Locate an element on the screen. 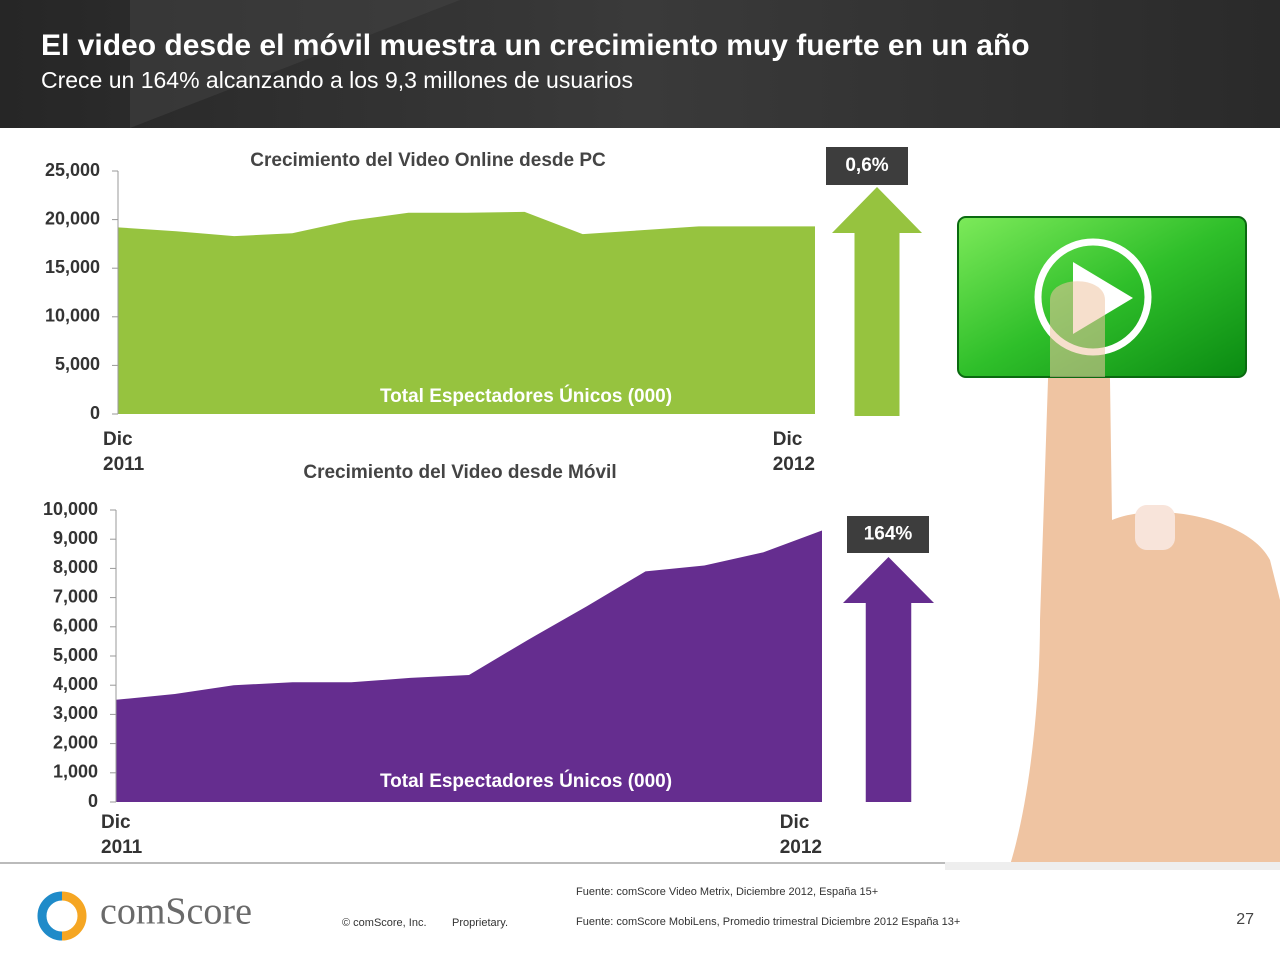 Image resolution: width=1280 pixels, height=960 pixels. finger-tip is located at coordinates (1077, 329).